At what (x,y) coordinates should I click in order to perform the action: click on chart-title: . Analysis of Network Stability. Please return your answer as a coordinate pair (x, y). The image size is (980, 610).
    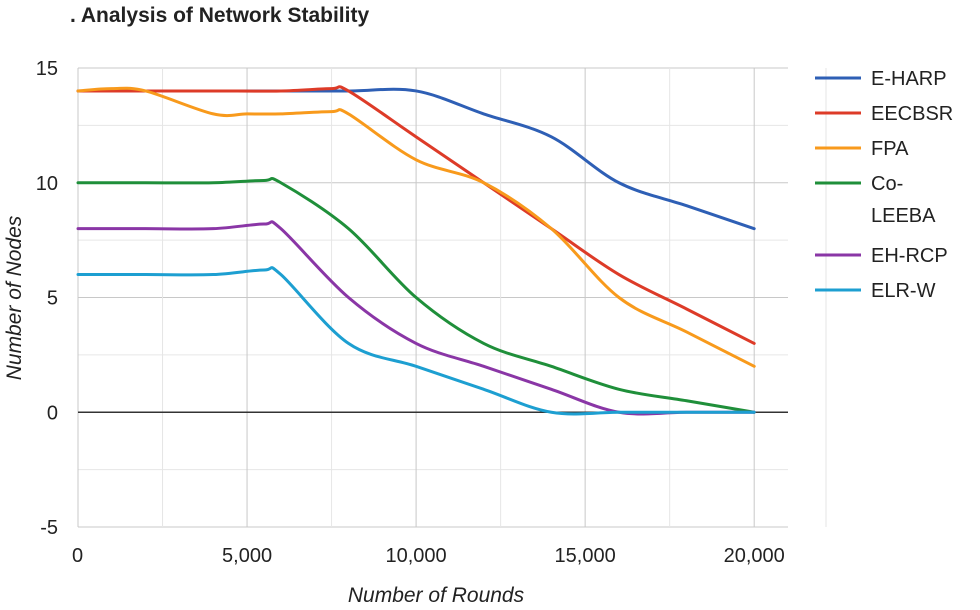
    Looking at the image, I should click on (220, 15).